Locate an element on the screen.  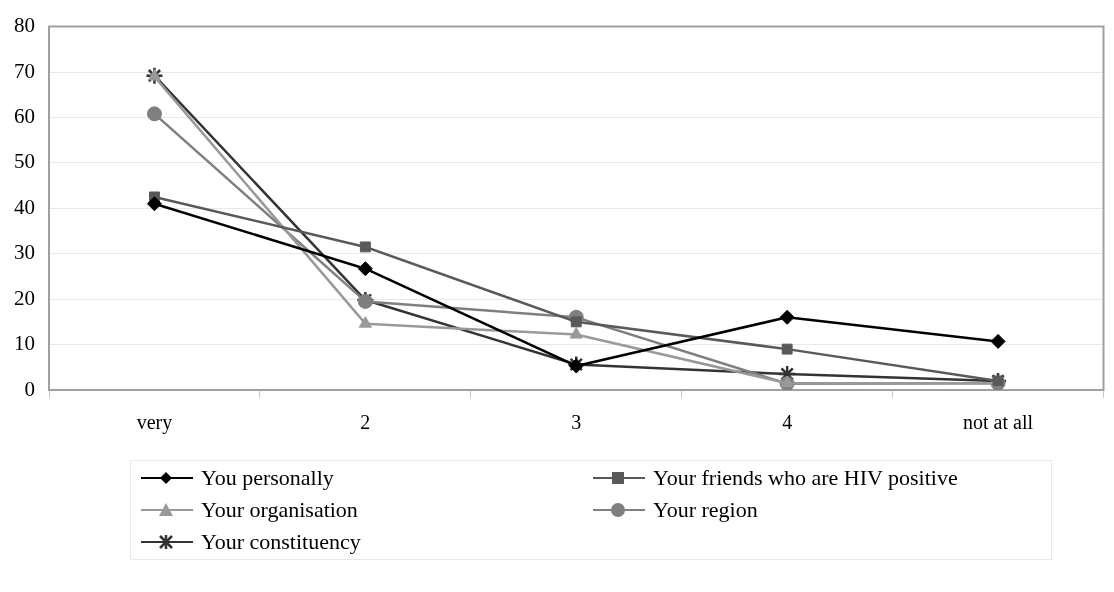
legend-label: Your friends who are HIV positive is located at coordinates (805, 478).